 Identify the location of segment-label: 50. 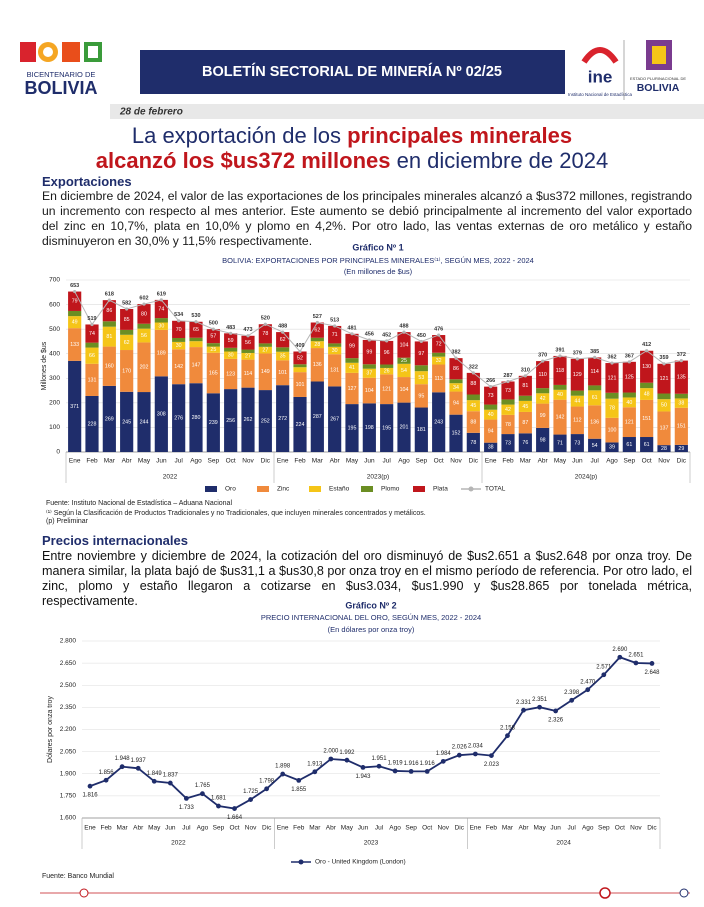
(664, 406).